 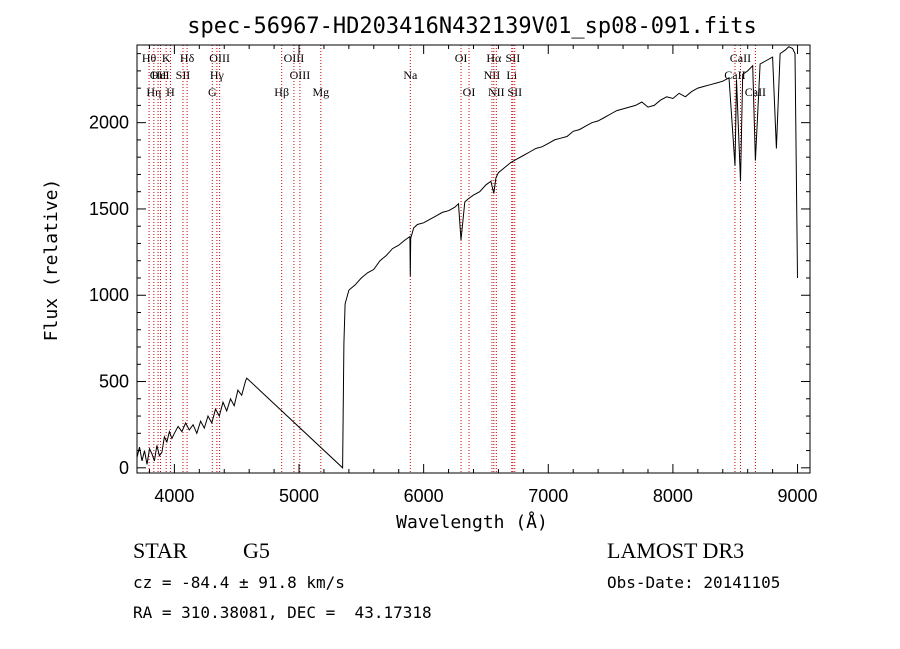 I want to click on x-tick-label: 6000, so click(x=424, y=496).